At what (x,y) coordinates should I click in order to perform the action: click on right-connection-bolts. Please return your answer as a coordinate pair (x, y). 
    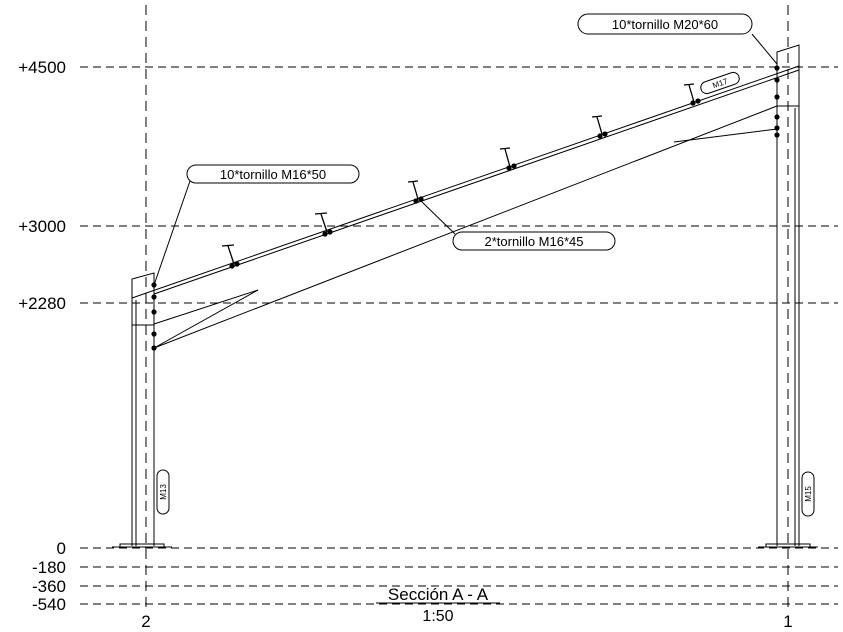
    Looking at the image, I should click on (777, 101).